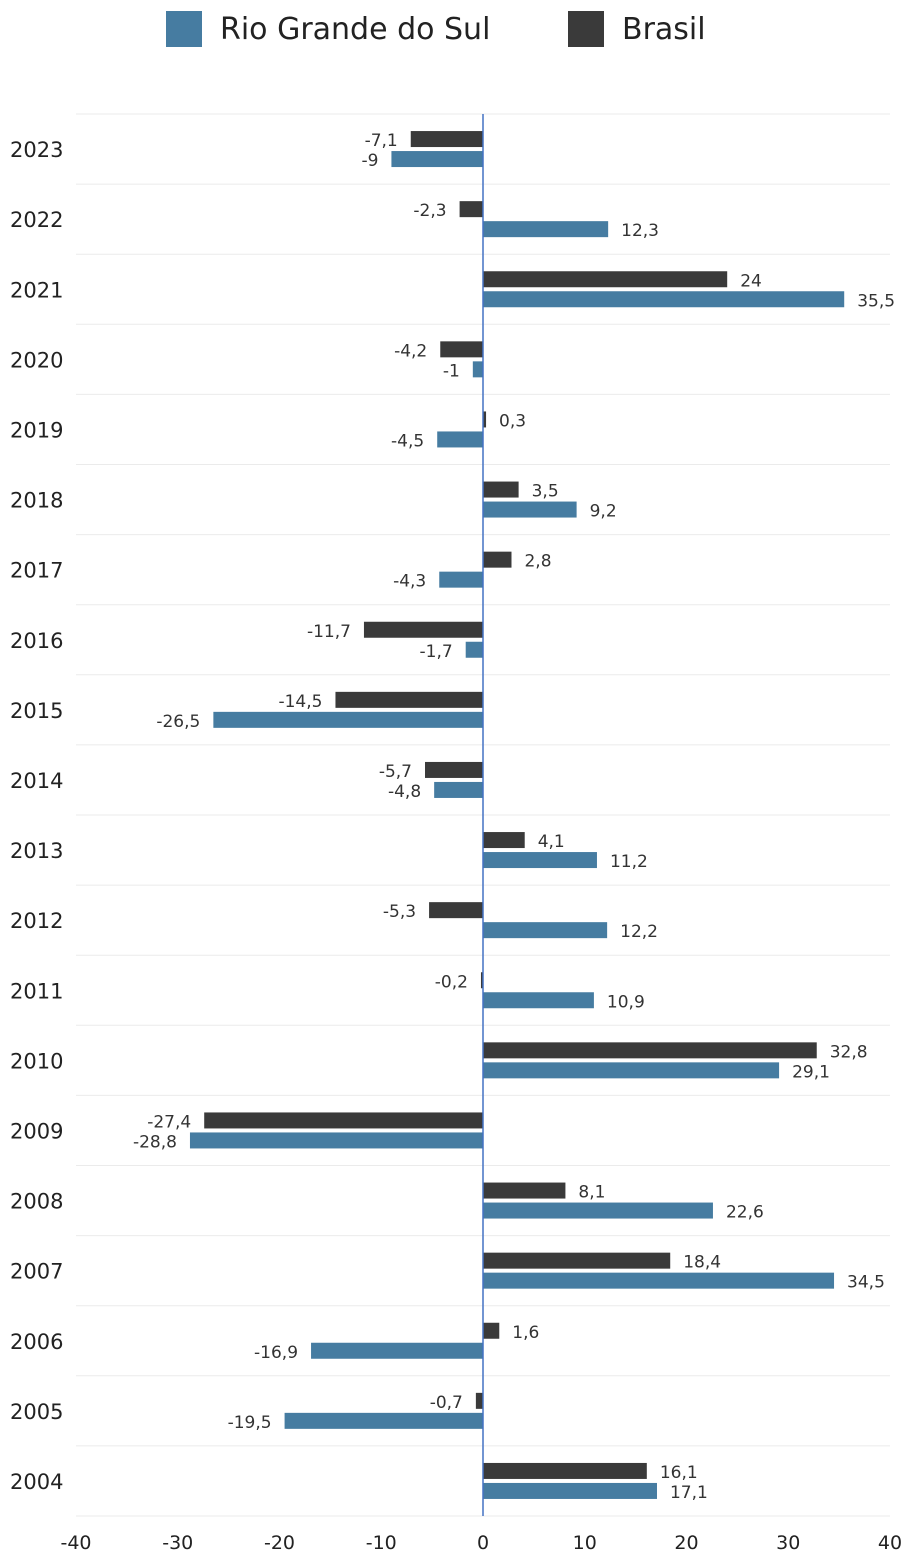  Describe the element at coordinates (36, 360) in the screenshot. I see `category-label: 2020` at that location.